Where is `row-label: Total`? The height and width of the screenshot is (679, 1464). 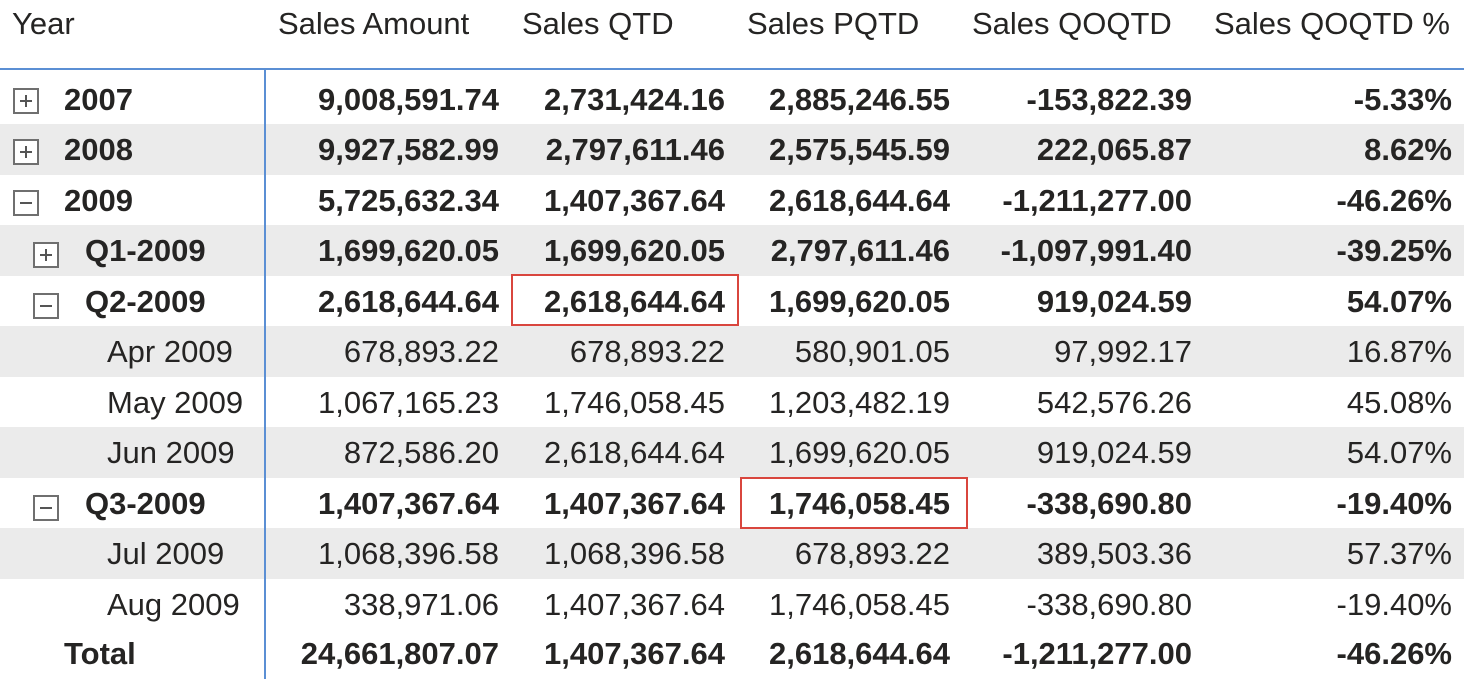 row-label: Total is located at coordinates (100, 653).